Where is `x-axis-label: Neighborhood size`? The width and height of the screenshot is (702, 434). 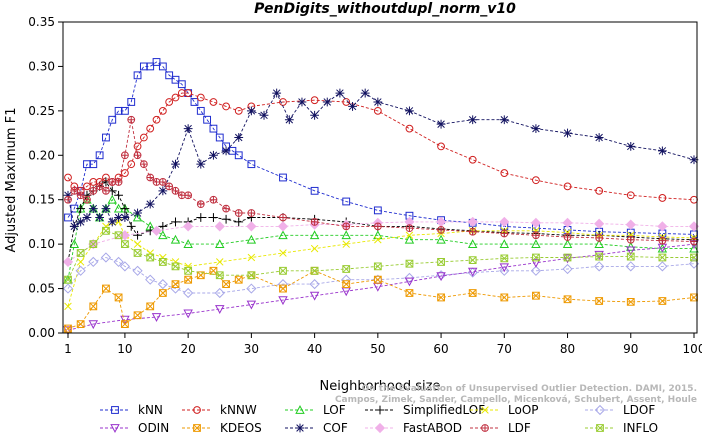
x-axis-label: Neighborhood size is located at coordinates (380, 386).